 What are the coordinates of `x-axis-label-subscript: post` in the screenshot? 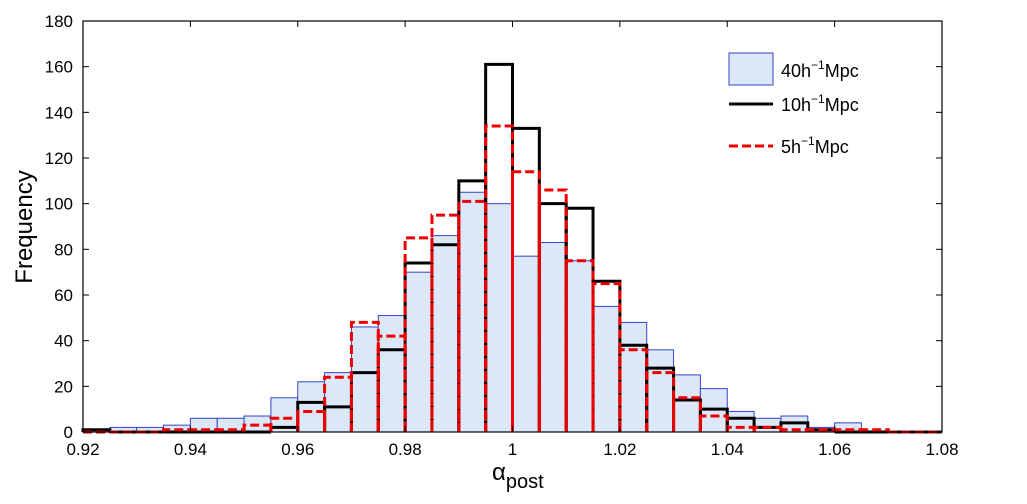 It's located at (525, 482).